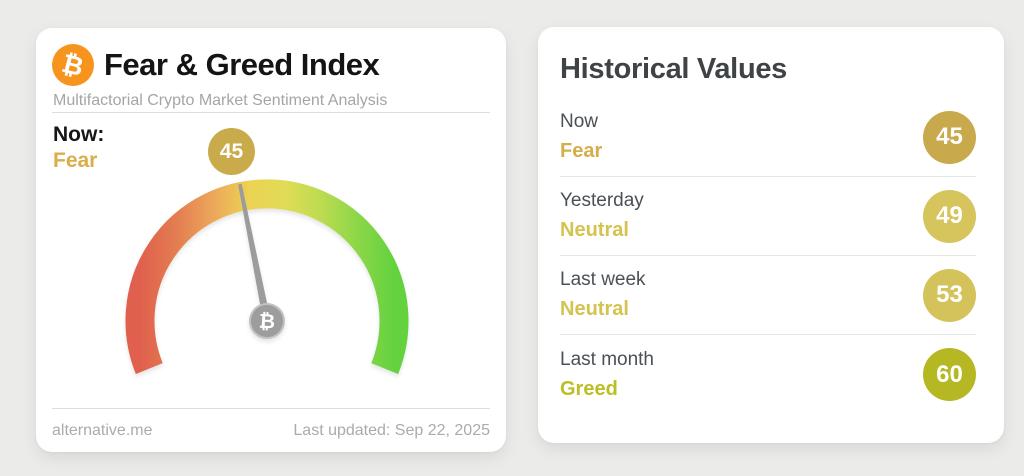 This screenshot has width=1024, height=476. Describe the element at coordinates (949, 374) in the screenshot. I see `row-value-badge: 60` at that location.